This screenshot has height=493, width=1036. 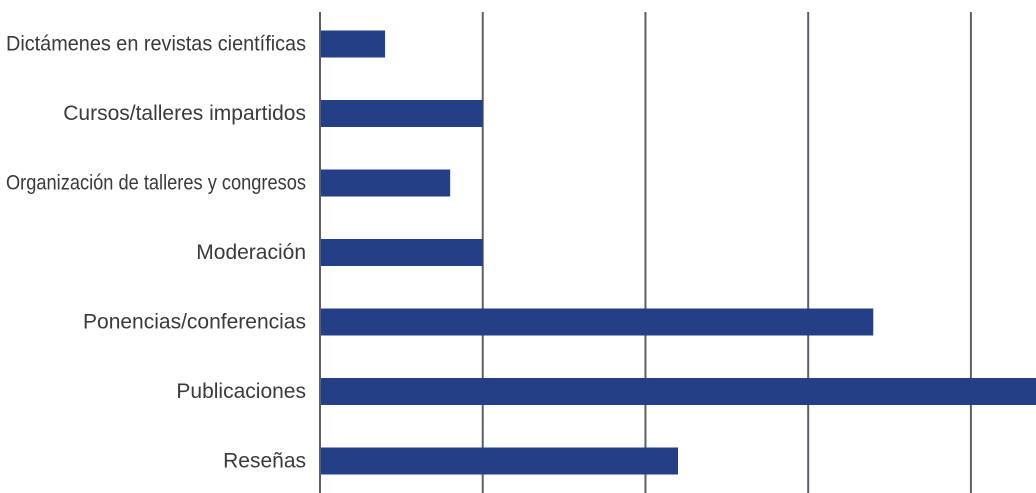 I want to click on category-label: Dictámenes en revistas científicas, so click(x=156, y=44).